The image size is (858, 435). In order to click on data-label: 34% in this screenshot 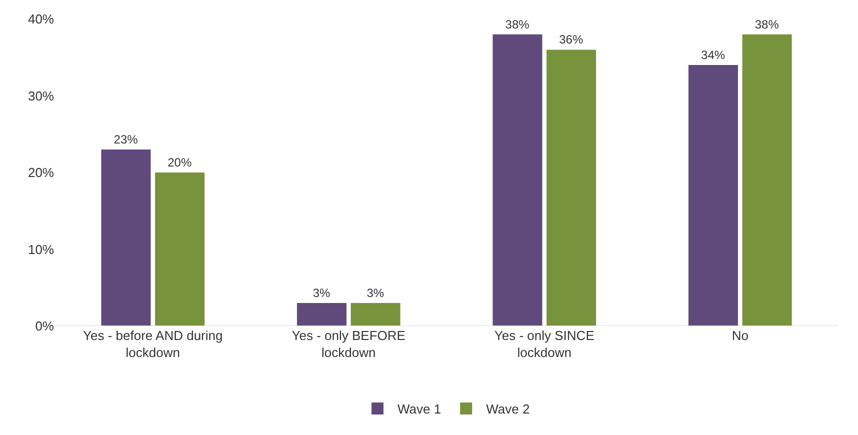, I will do `click(713, 55)`.